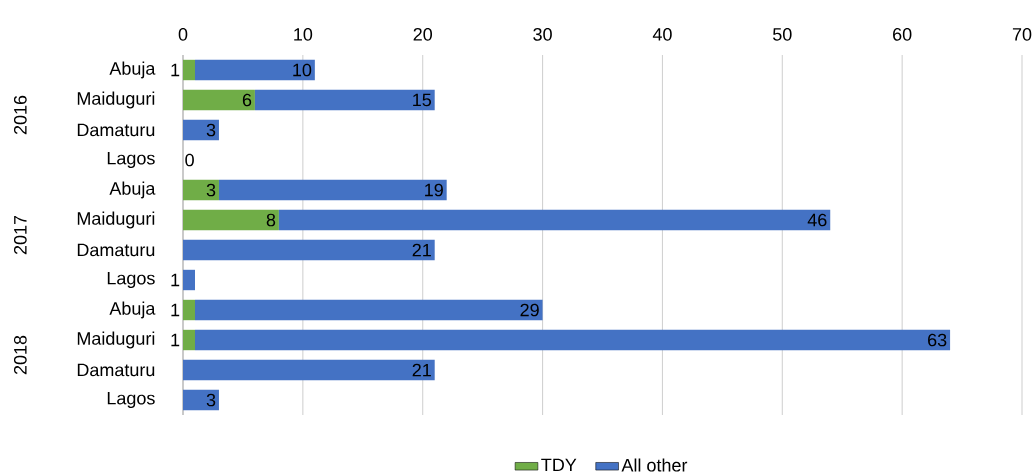 The width and height of the screenshot is (1035, 472). I want to click on x-tick-label: 30, so click(542, 34).